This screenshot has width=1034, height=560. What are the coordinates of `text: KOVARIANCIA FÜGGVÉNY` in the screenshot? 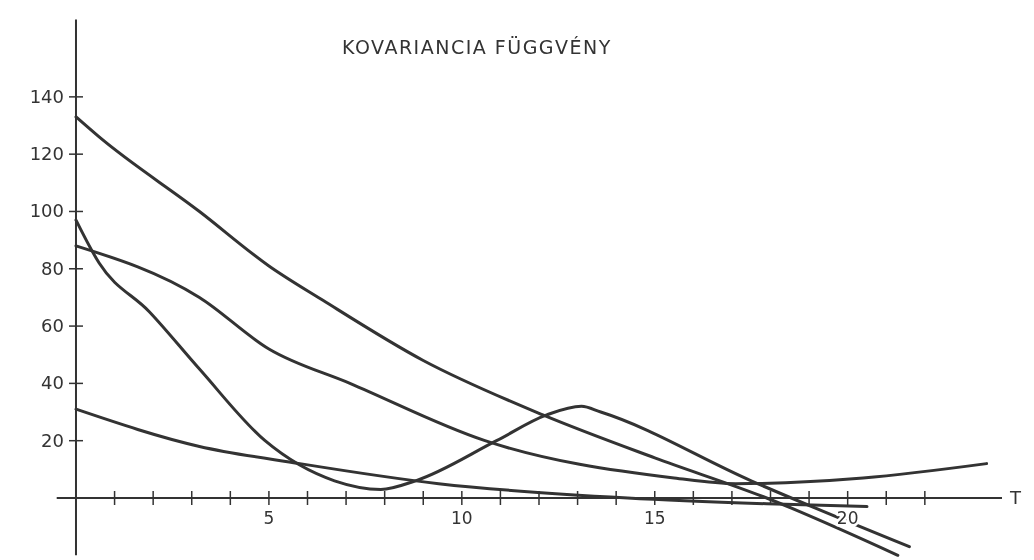 It's located at (477, 47).